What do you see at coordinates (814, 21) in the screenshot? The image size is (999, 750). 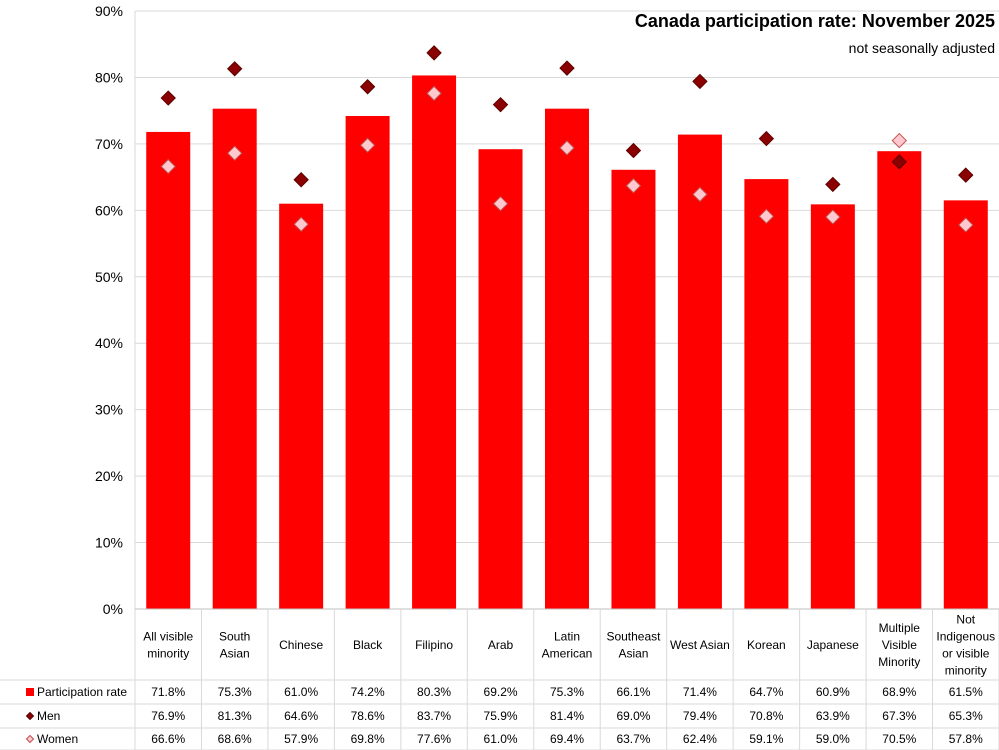 I see `chart-title: Canada participation rate: November 2025` at bounding box center [814, 21].